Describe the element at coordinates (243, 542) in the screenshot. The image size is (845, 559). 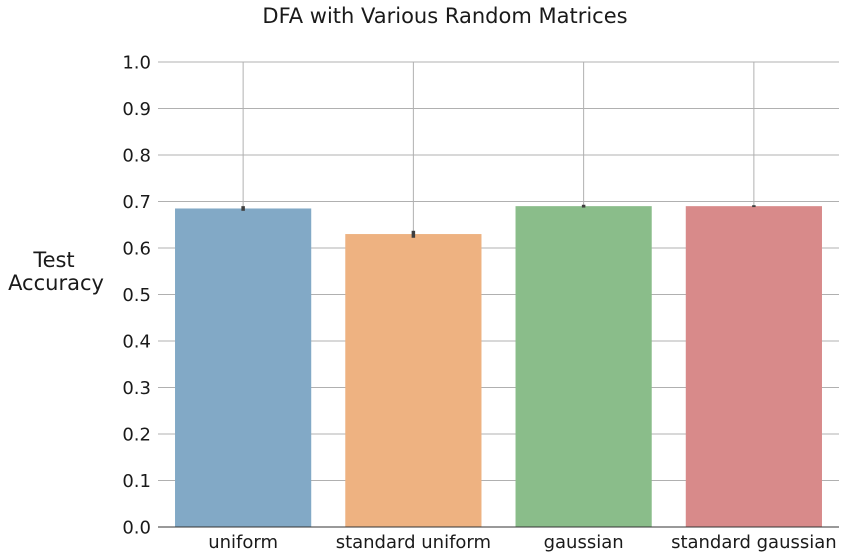
I see `x-tick-label: uniform` at that location.